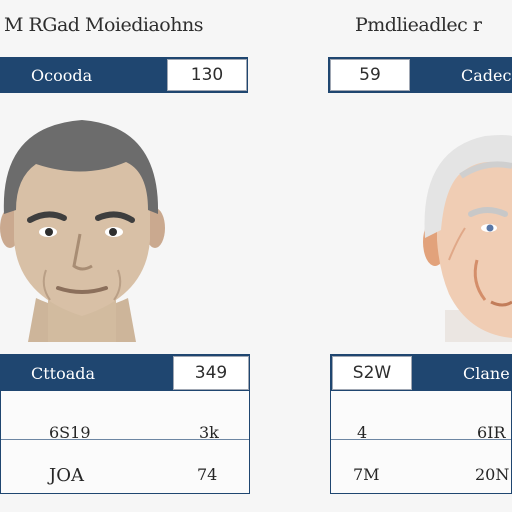  I want to click on left-stats-divider, so click(125, 439).